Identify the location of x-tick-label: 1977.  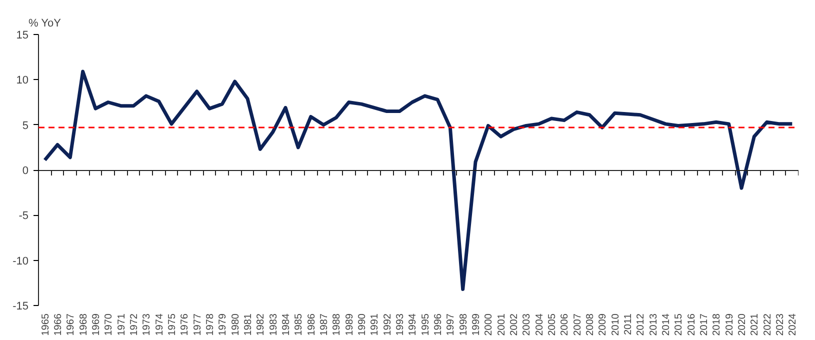
(198, 324).